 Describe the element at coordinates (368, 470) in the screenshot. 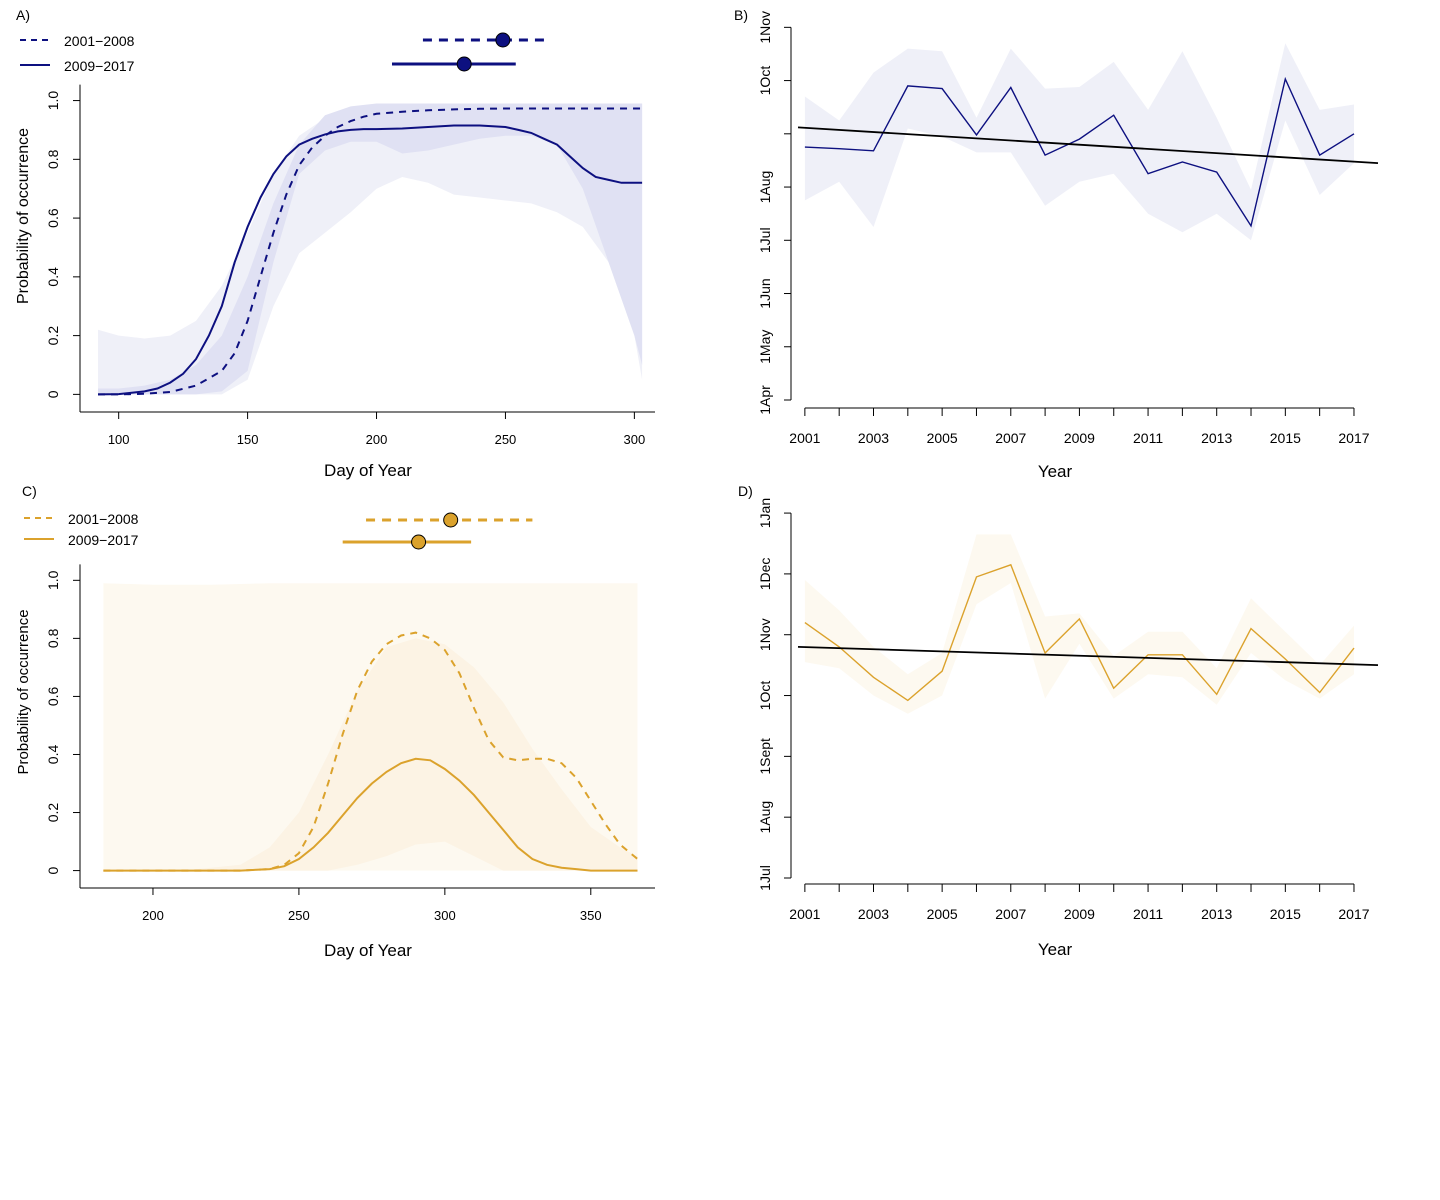

I see `panel-a-x-axis-title: Day of Year` at that location.